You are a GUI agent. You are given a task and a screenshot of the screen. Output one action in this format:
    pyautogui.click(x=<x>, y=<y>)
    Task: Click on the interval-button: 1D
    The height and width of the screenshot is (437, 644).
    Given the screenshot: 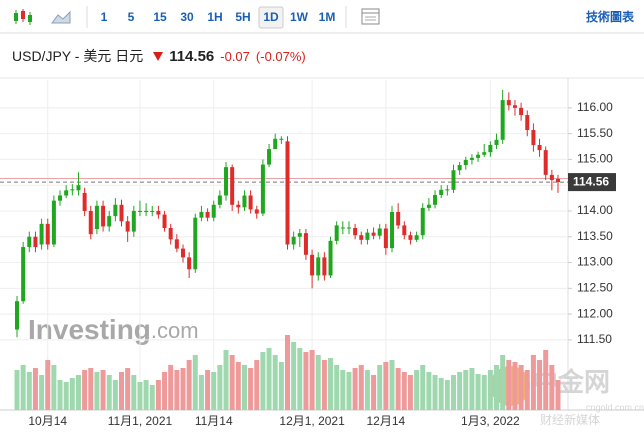 What is the action you would take?
    pyautogui.click(x=271, y=17)
    